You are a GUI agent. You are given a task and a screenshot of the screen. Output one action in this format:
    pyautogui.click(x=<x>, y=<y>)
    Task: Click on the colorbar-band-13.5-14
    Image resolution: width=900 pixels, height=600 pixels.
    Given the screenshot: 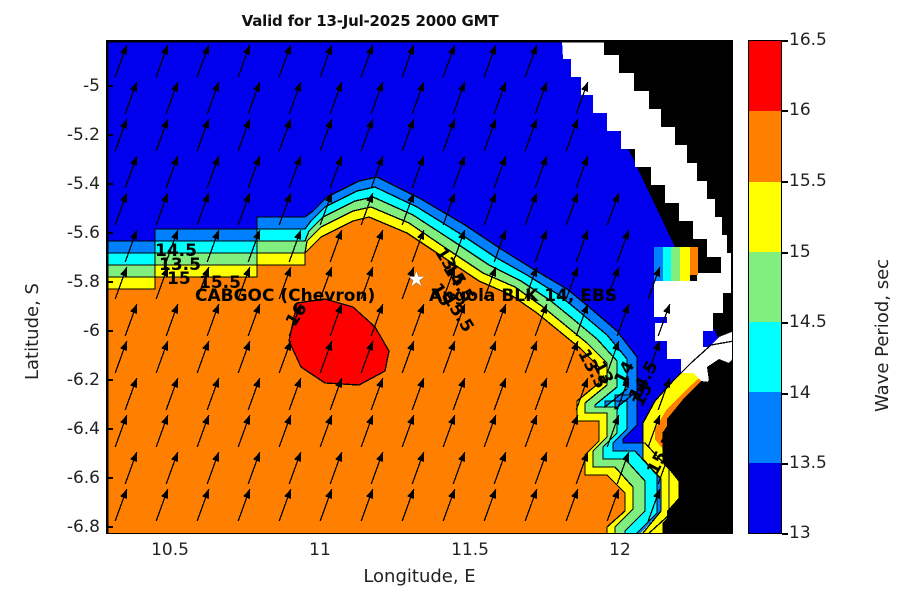 What is the action you would take?
    pyautogui.click(x=765, y=427)
    